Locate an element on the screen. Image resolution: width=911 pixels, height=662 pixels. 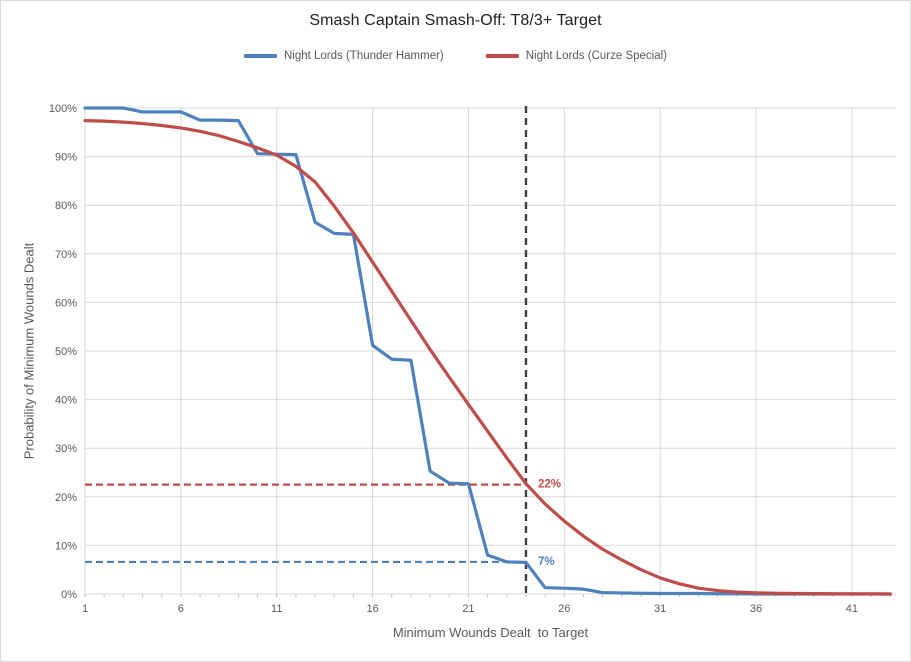
annotation-label-22%: 22% is located at coordinates (549, 485).